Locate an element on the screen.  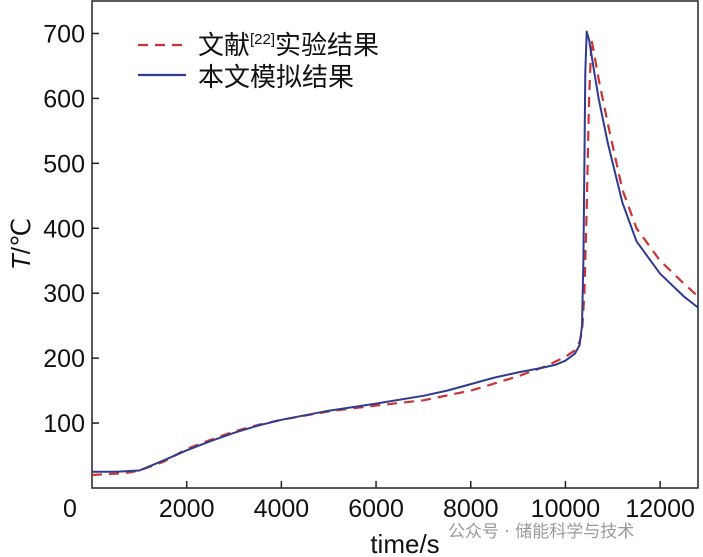
legend-label-experiment: 文献[22]实验结果 is located at coordinates (288, 46).